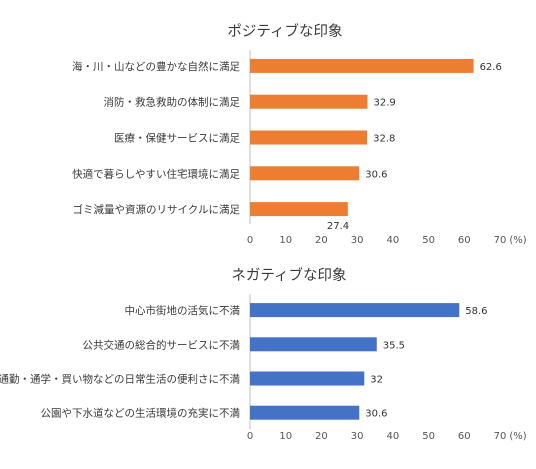  Describe the element at coordinates (384, 139) in the screenshot. I see `value-label: 32.8` at that location.